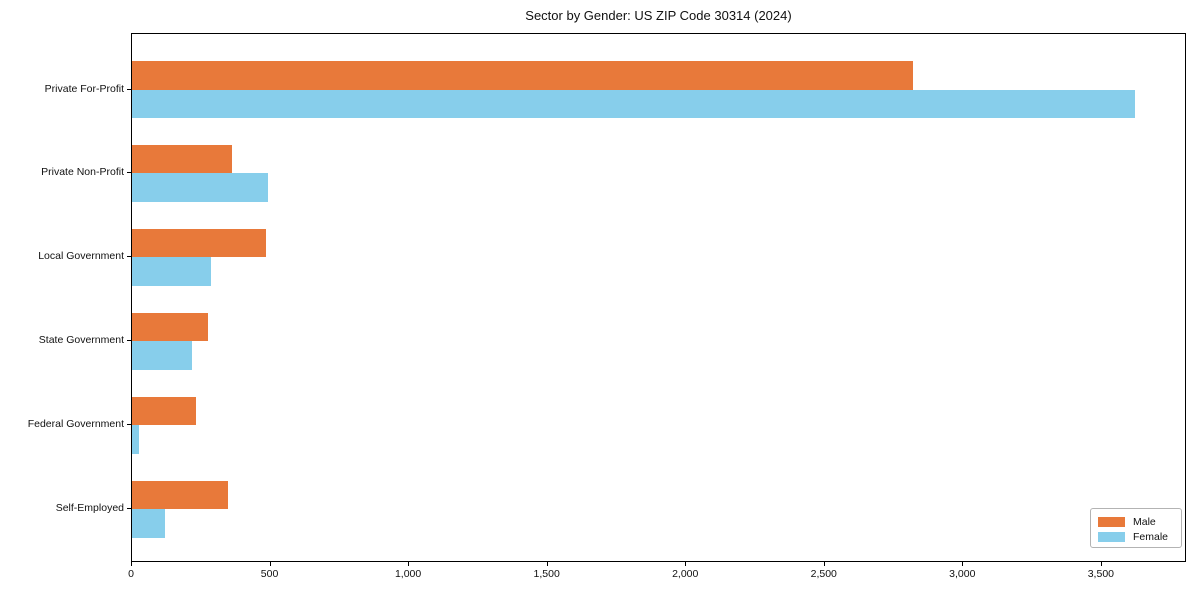 The width and height of the screenshot is (1200, 600). Describe the element at coordinates (408, 574) in the screenshot. I see `x-tick-label: 1,000` at that location.